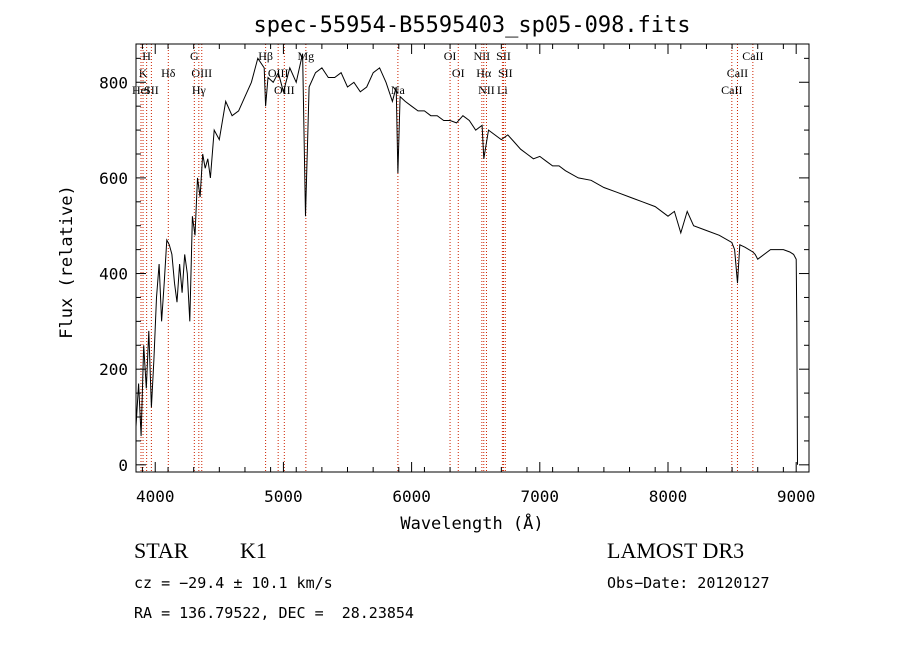 This screenshot has width=900, height=649. What do you see at coordinates (113, 369) in the screenshot?
I see `y-tick-label: 200` at bounding box center [113, 369].